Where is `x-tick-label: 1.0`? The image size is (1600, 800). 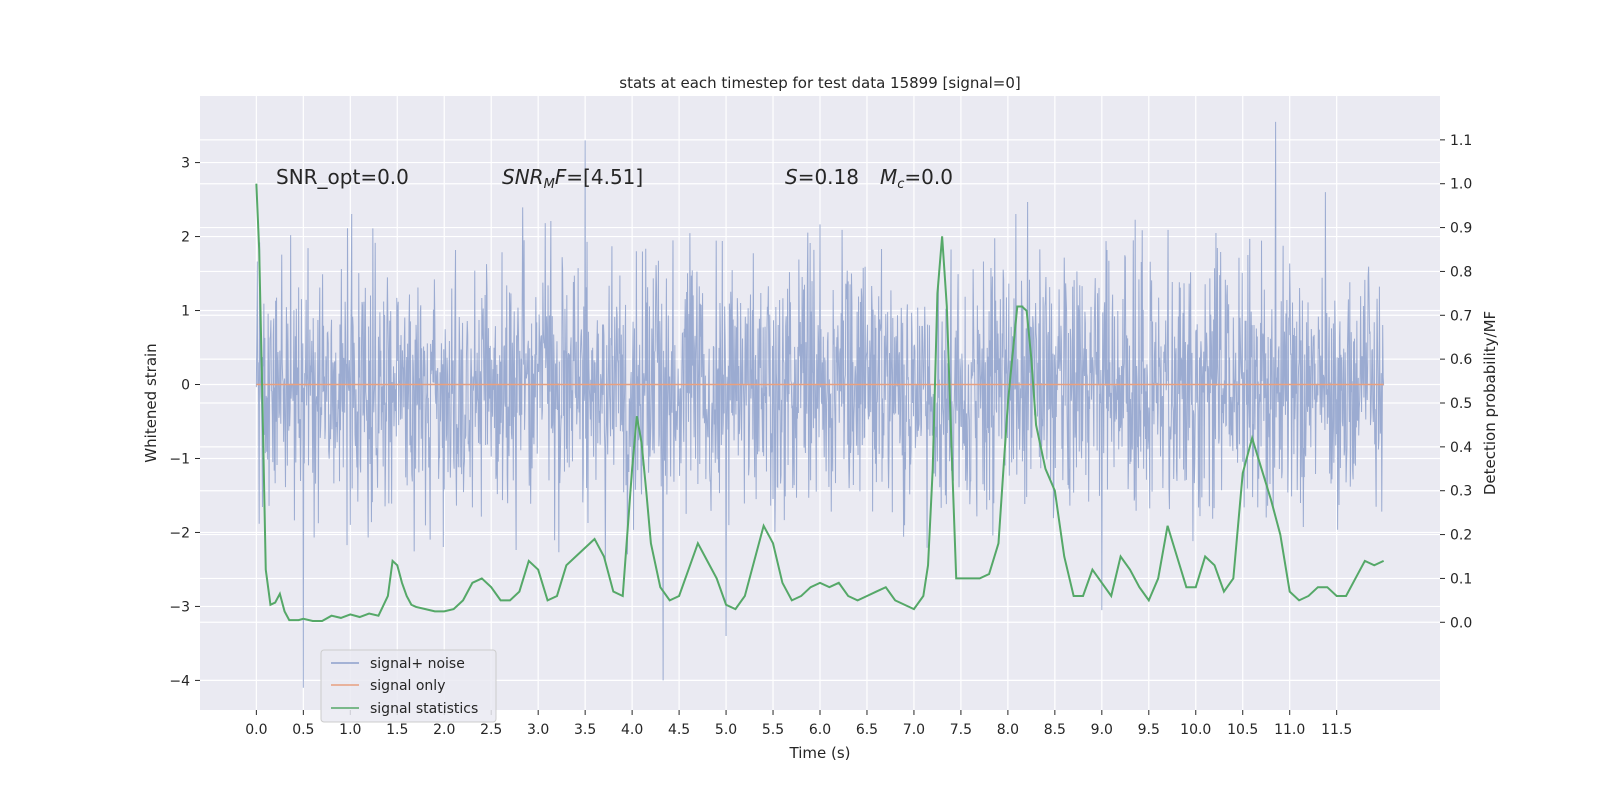 x-tick-label: 1.0 is located at coordinates (350, 730).